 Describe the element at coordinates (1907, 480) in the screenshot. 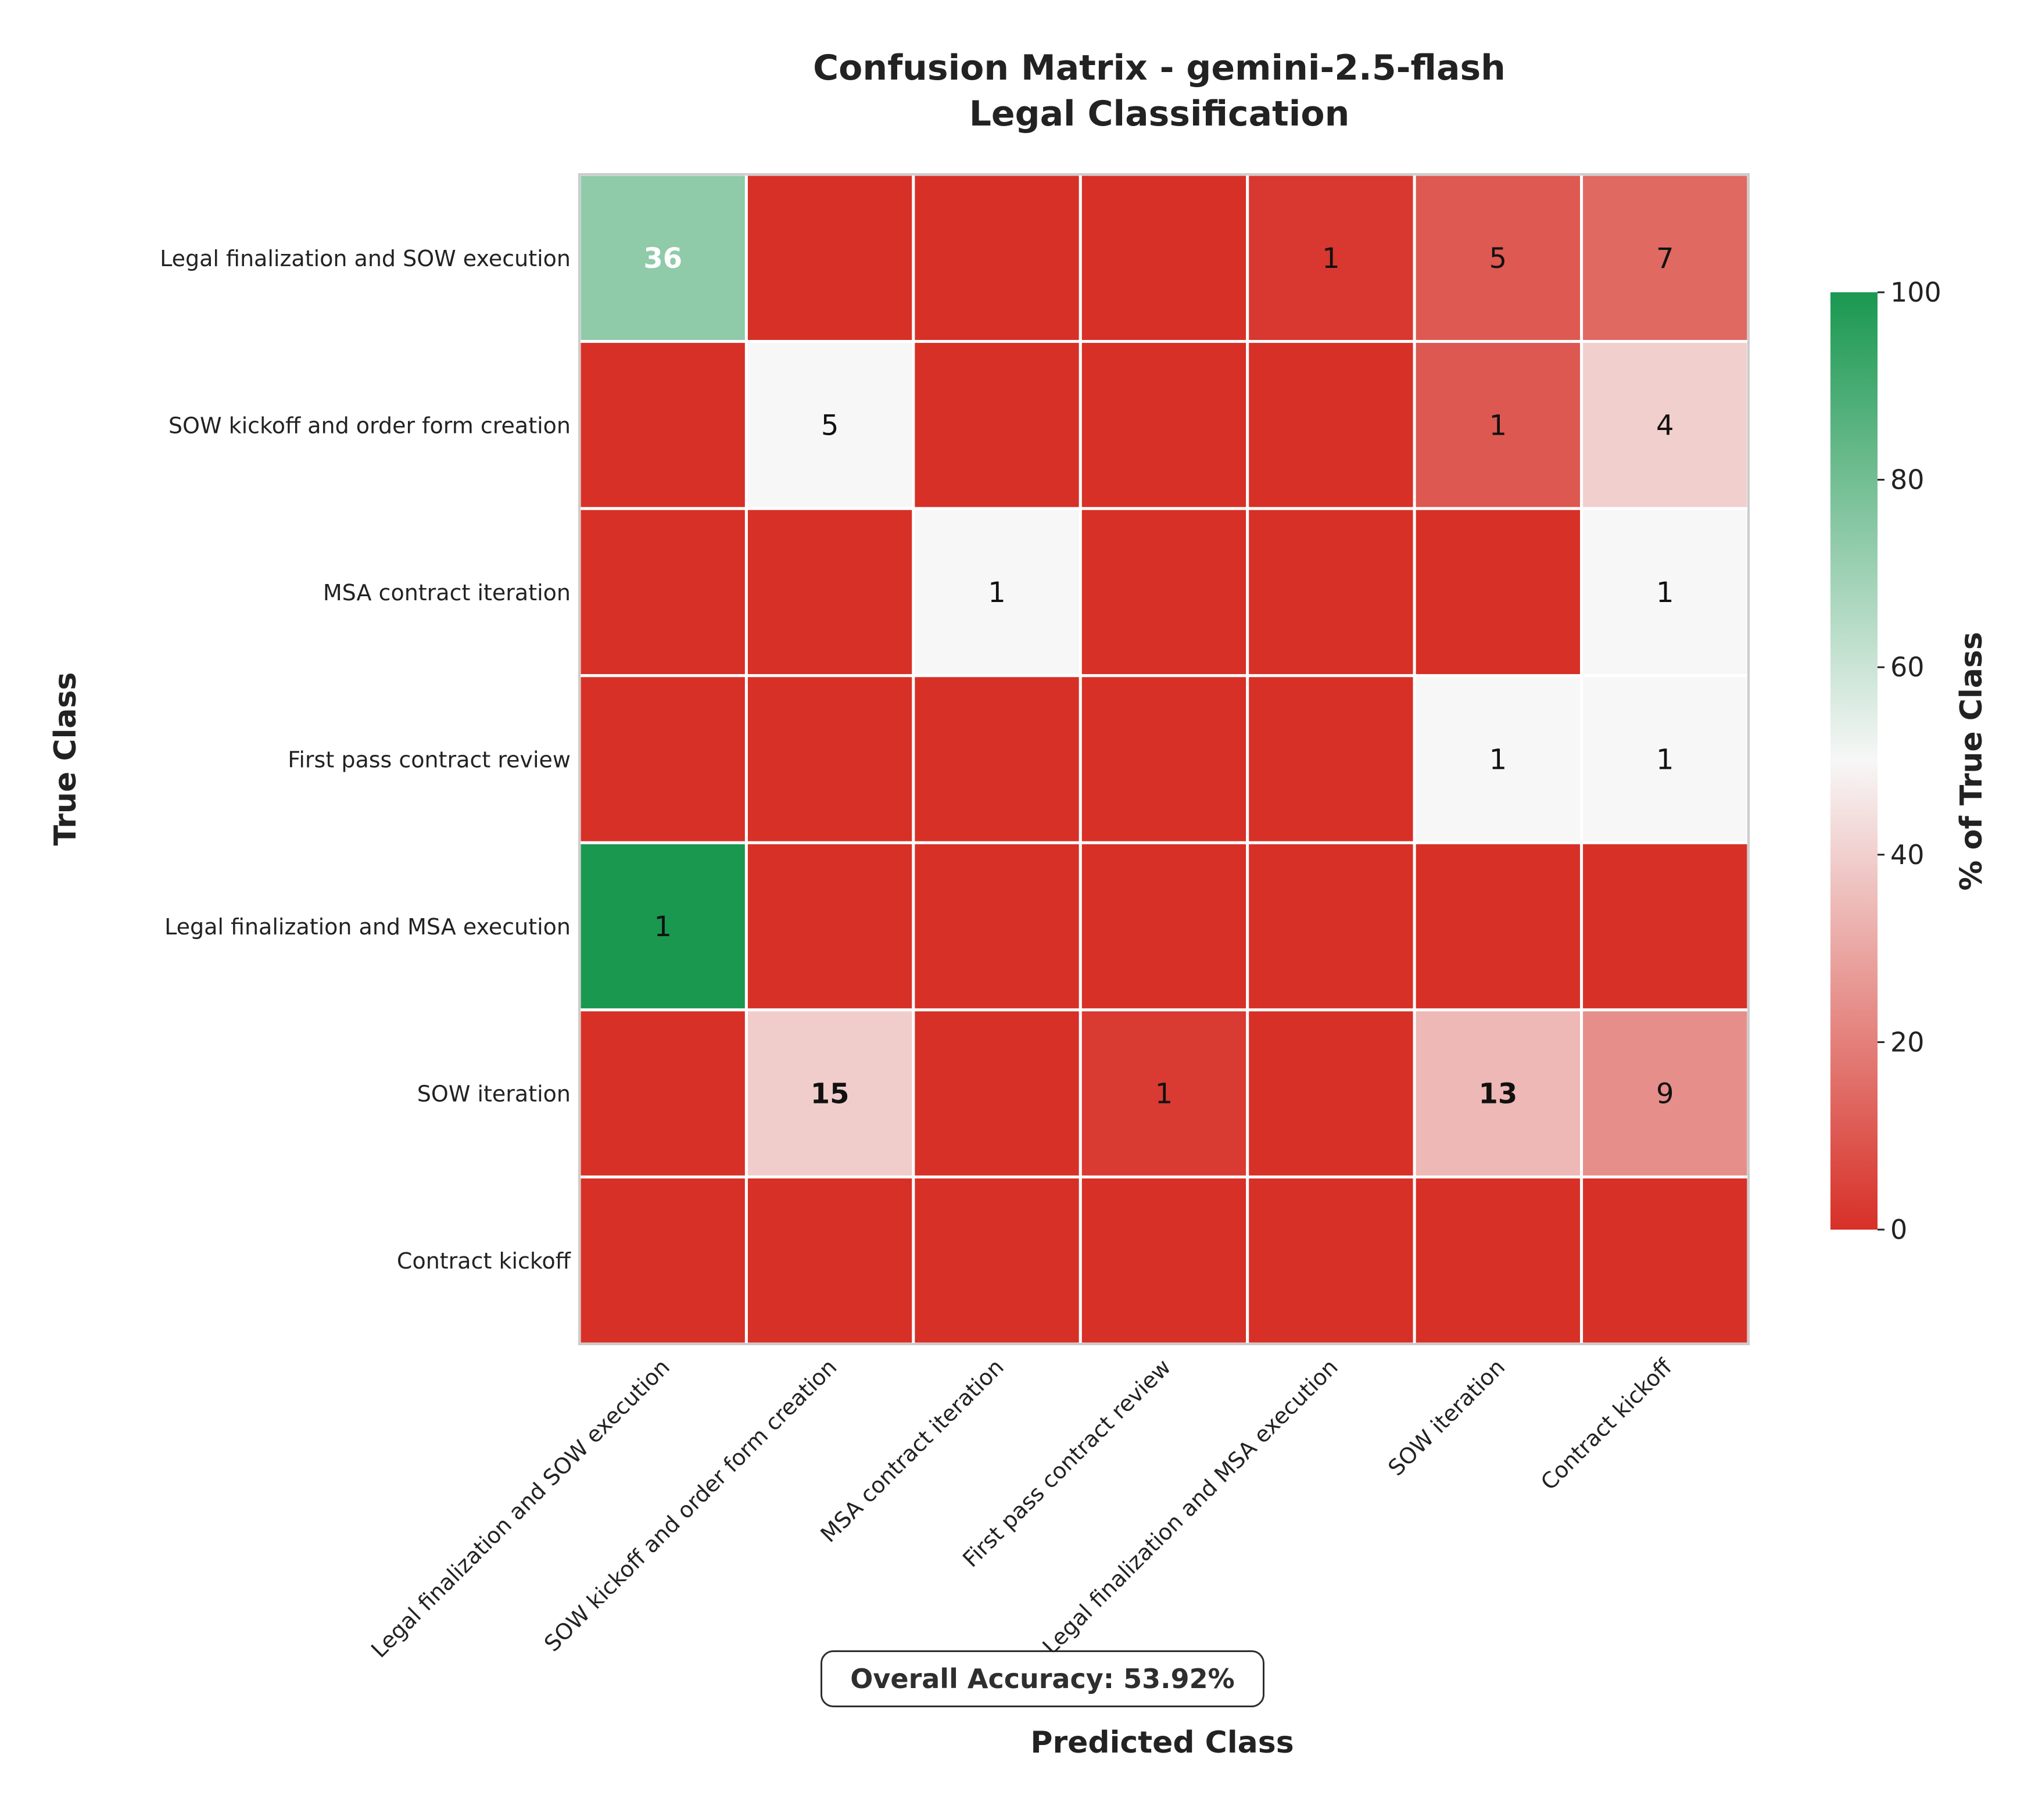

I see `colorbar-tick-label: 80` at that location.